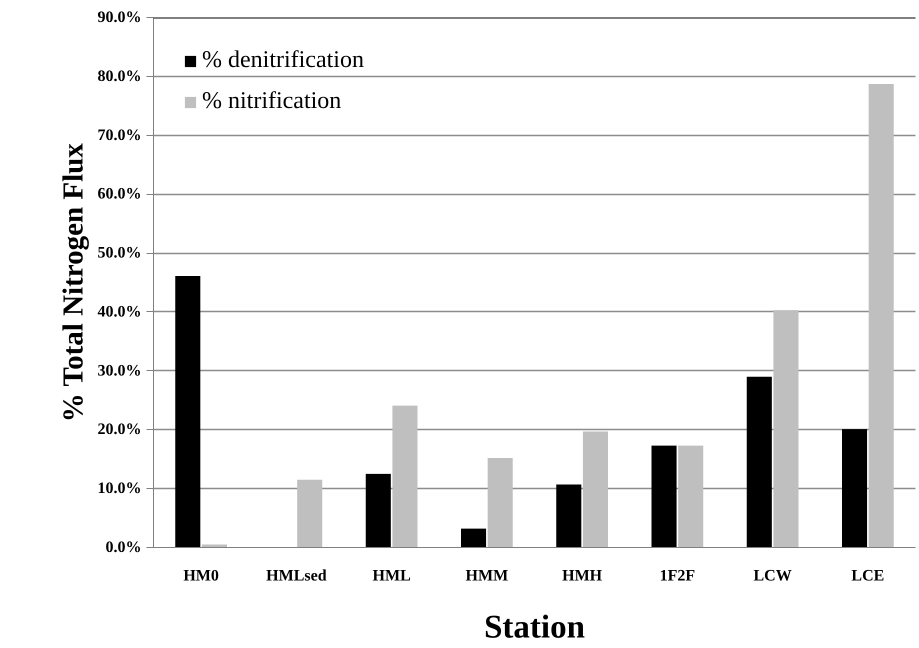 Image resolution: width=919 pixels, height=648 pixels. What do you see at coordinates (120, 17) in the screenshot?
I see `y-tick-label: 90.0%` at bounding box center [120, 17].